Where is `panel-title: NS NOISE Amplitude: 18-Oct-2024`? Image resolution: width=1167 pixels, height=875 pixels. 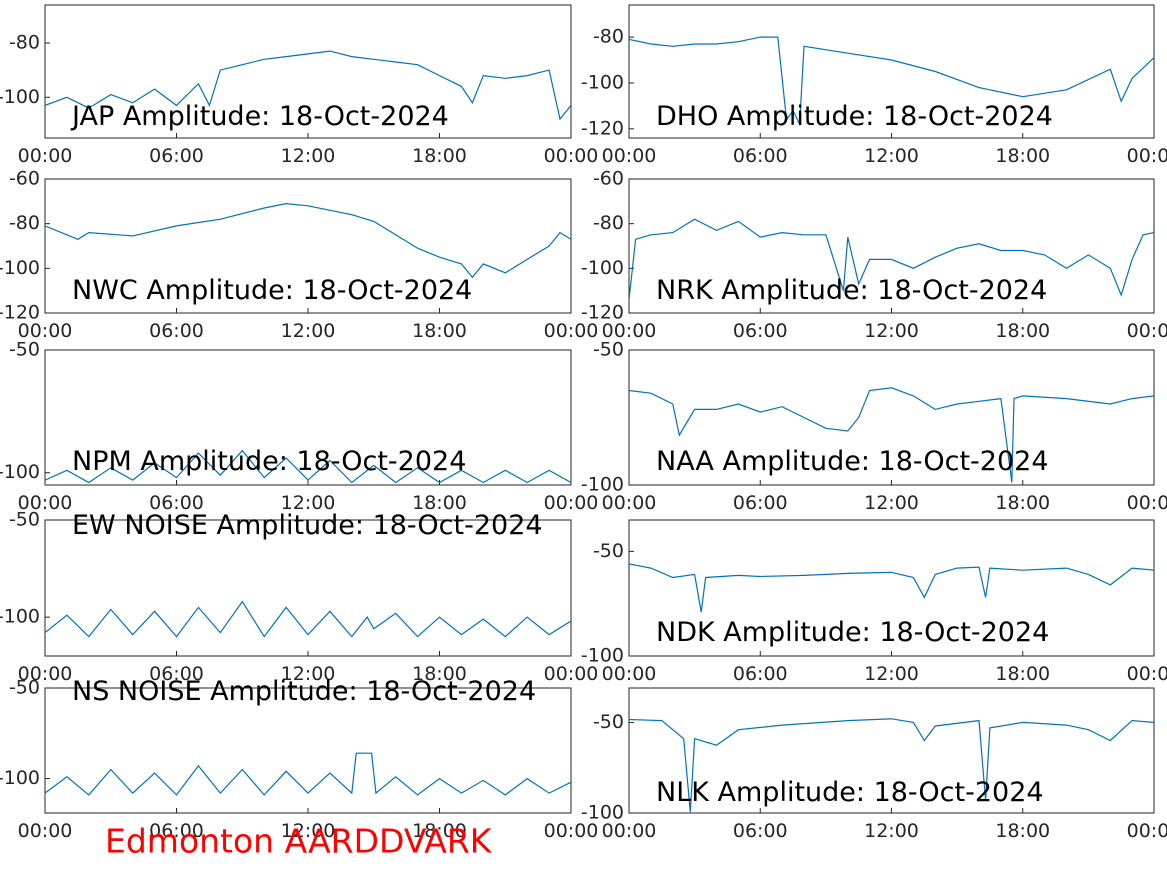 panel-title: NS NOISE Amplitude: 18-Oct-2024 is located at coordinates (304, 691).